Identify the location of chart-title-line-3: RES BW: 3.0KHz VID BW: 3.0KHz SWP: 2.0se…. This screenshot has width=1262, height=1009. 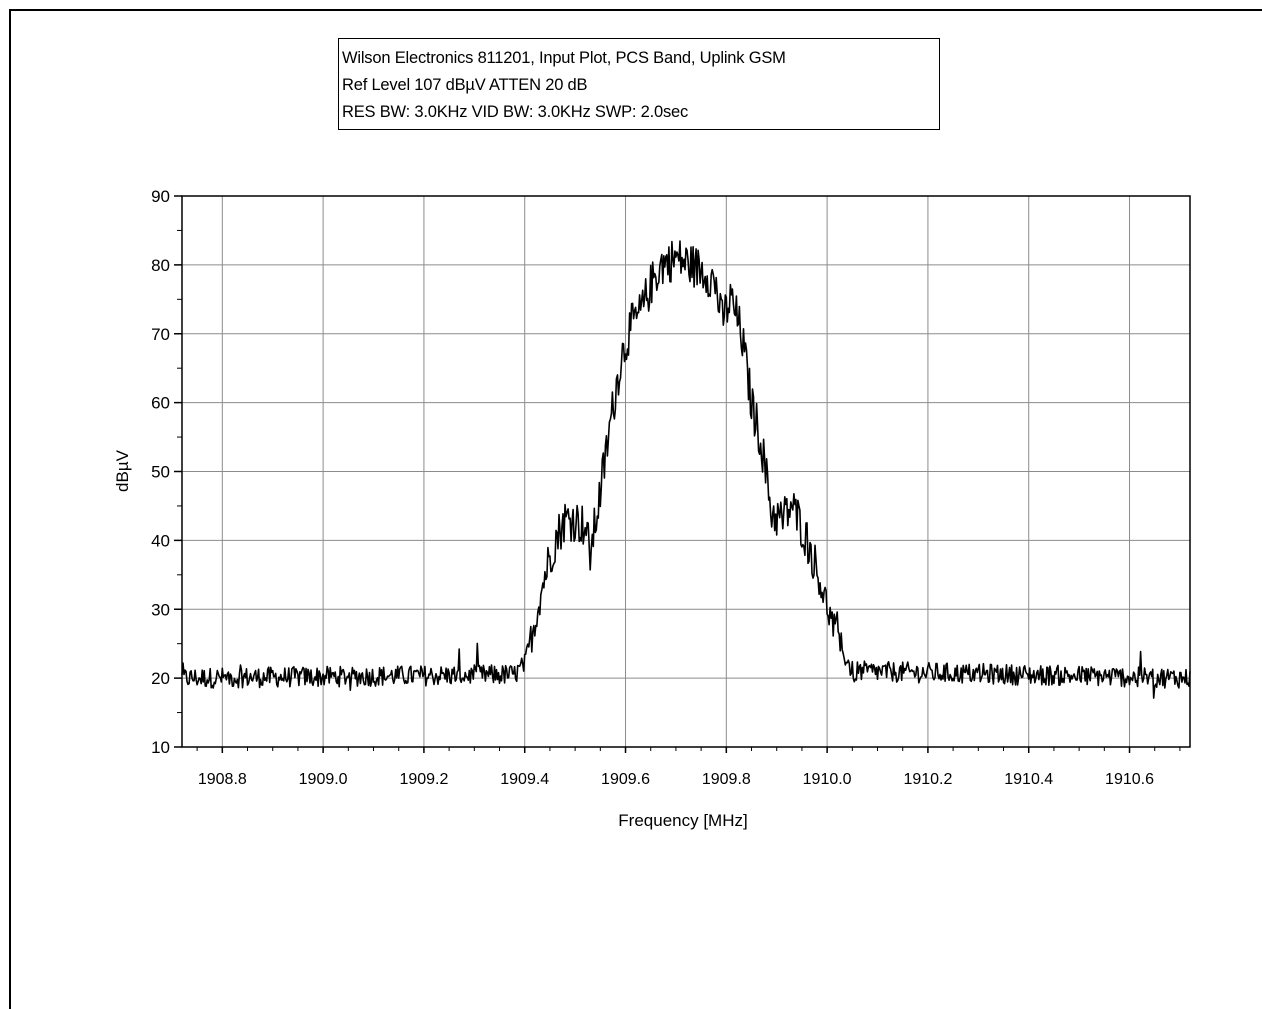
(515, 112).